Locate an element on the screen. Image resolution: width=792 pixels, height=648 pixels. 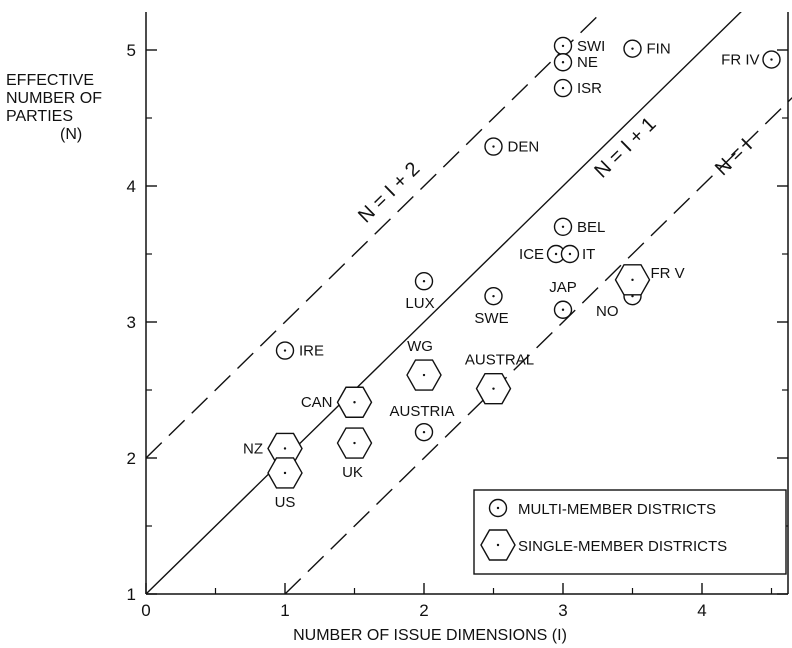
point-lux-label: LUX is located at coordinates (419, 303).